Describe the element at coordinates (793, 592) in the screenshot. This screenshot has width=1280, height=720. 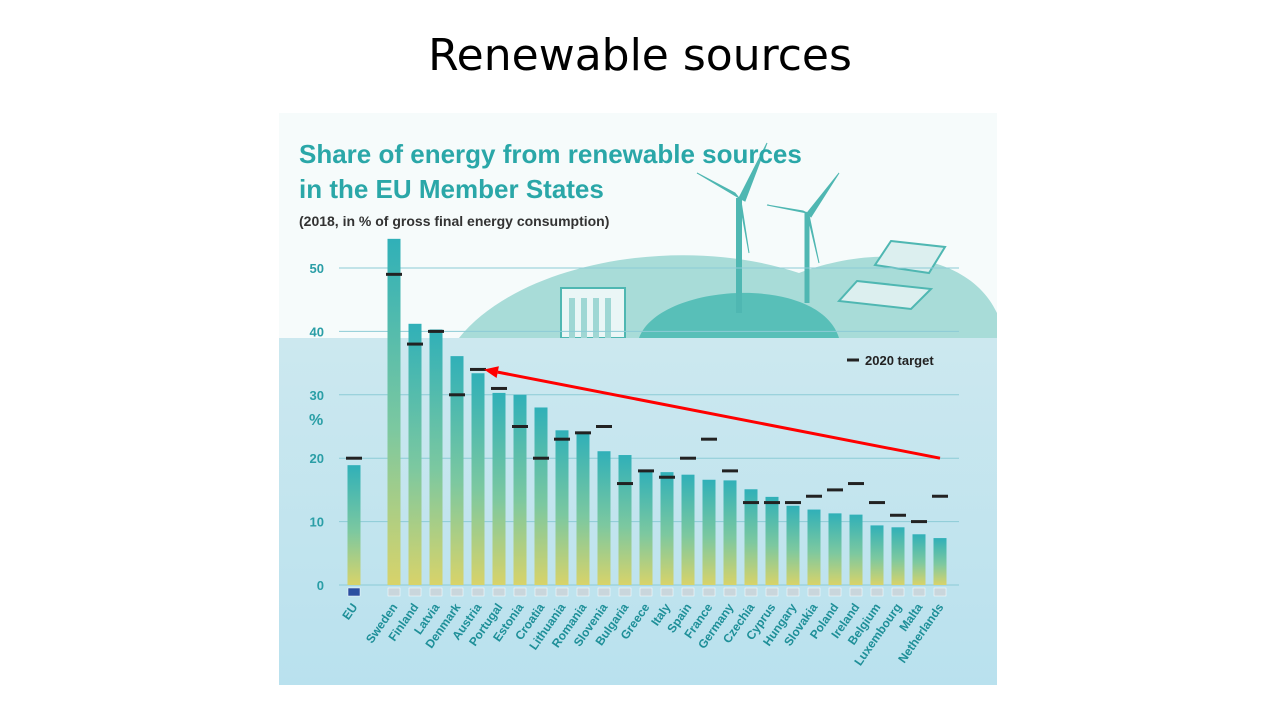
I see `flag-hungary` at that location.